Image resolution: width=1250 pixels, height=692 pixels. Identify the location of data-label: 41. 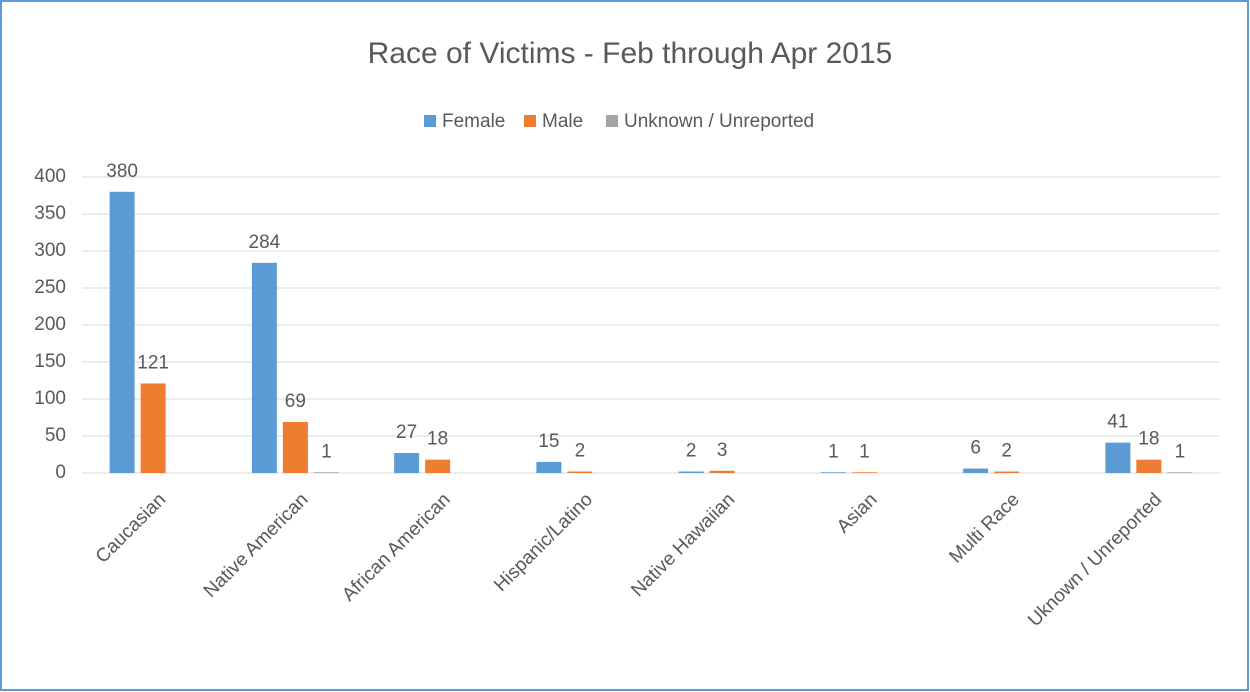
(1117, 422).